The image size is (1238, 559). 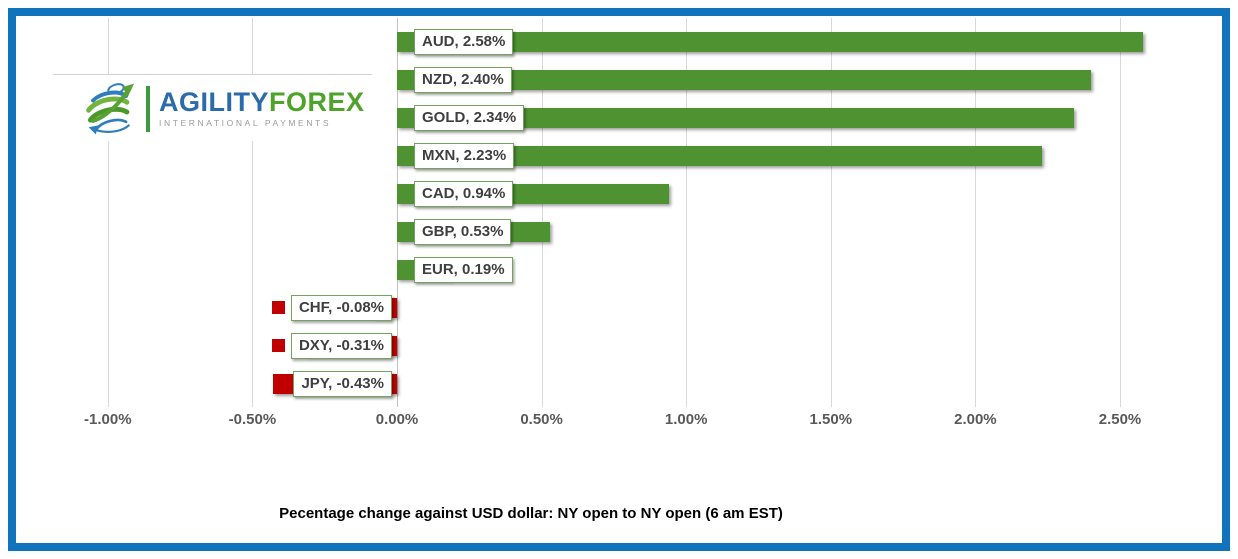 What do you see at coordinates (341, 307) in the screenshot?
I see `bar-label-chf: CHF, -0.08%` at bounding box center [341, 307].